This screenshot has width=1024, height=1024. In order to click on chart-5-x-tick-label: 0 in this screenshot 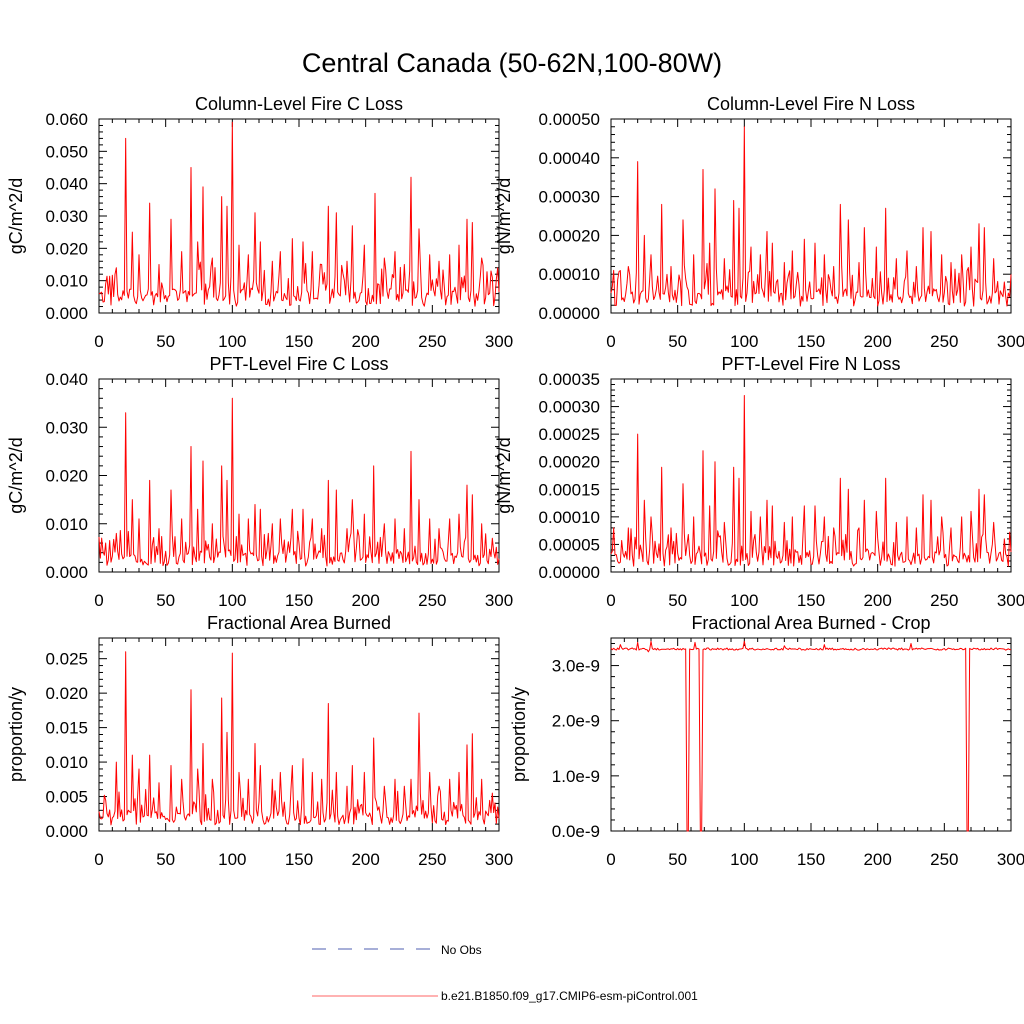, I will do `click(610, 859)`.